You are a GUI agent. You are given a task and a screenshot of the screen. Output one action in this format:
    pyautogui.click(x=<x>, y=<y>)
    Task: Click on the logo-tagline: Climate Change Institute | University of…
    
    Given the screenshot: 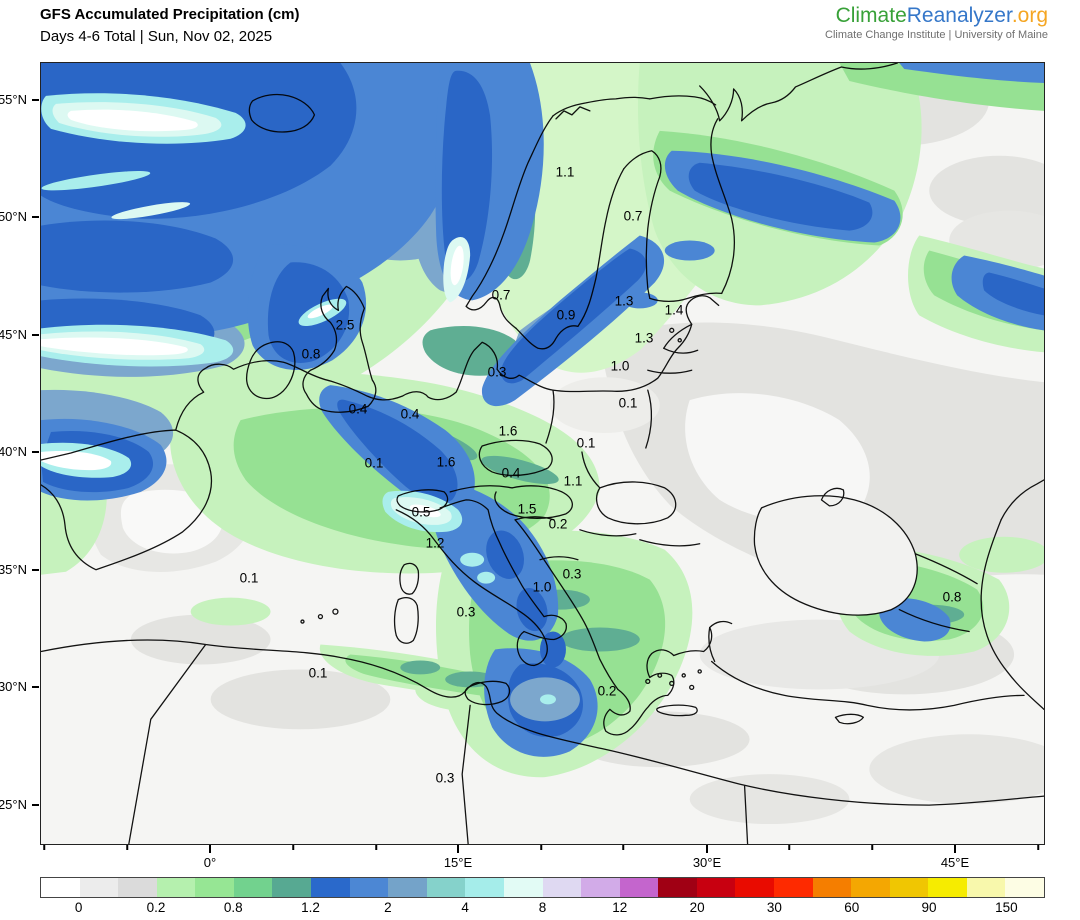 What is the action you would take?
    pyautogui.click(x=936, y=35)
    